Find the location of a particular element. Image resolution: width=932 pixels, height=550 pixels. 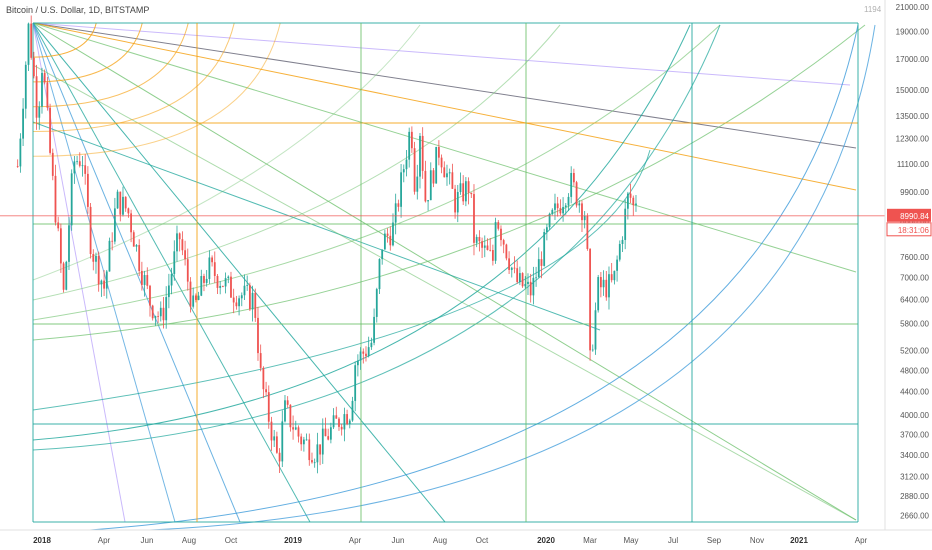

price-tick-label: 5200.00 is located at coordinates (914, 351).